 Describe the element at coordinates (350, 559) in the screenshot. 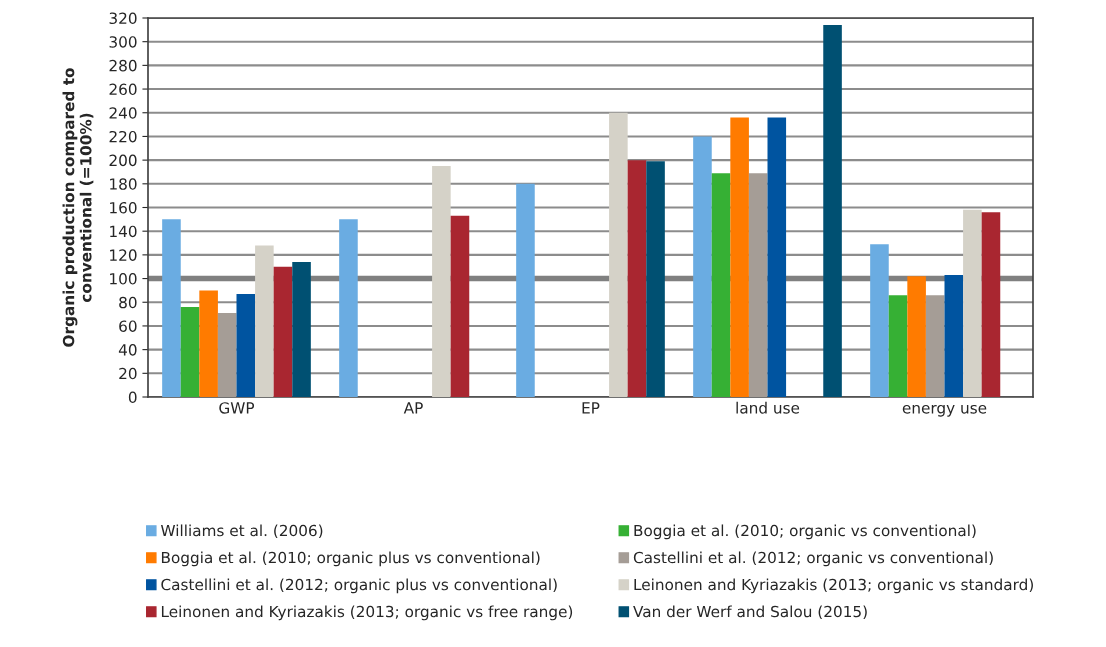

I see `legend-label: Boggia et al. (2010; organic plus vs conventional)` at that location.